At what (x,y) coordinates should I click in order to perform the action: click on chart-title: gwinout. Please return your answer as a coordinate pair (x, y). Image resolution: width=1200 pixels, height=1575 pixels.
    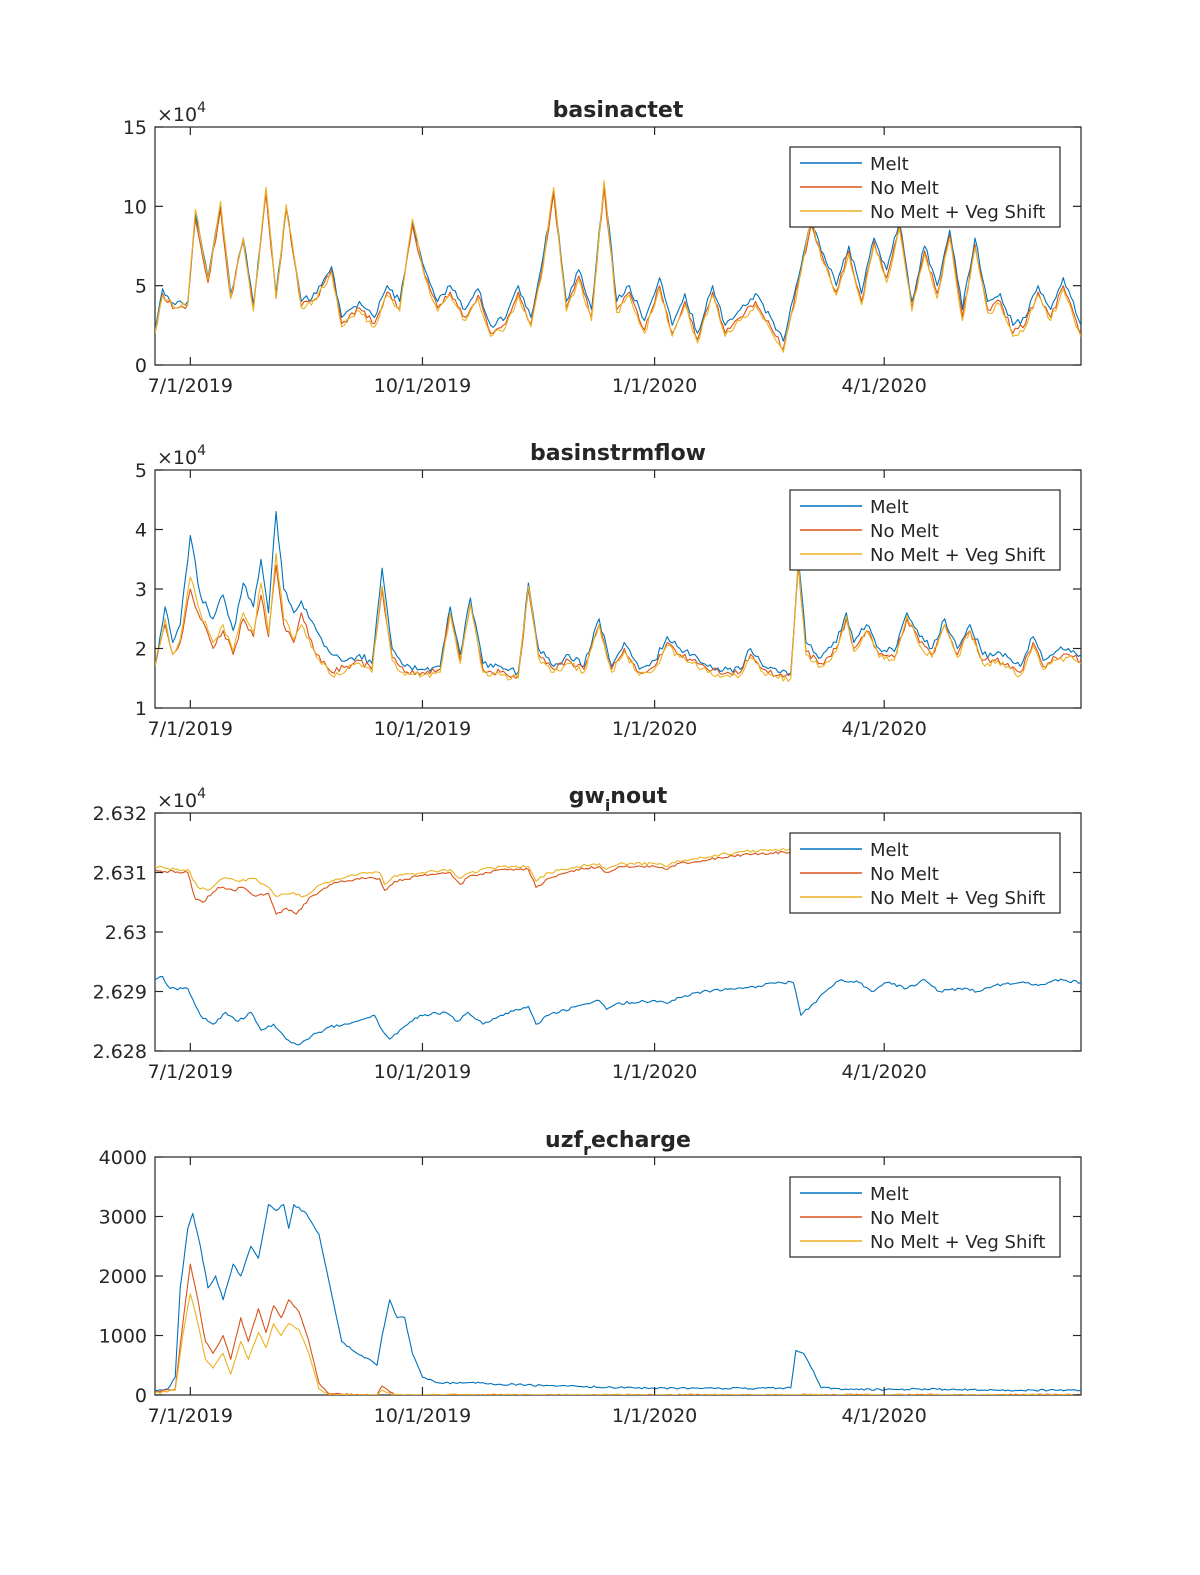
    Looking at the image, I should click on (618, 799).